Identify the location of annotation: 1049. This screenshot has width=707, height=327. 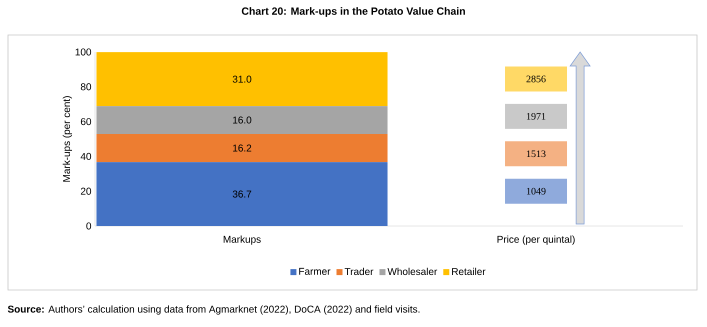
(536, 191).